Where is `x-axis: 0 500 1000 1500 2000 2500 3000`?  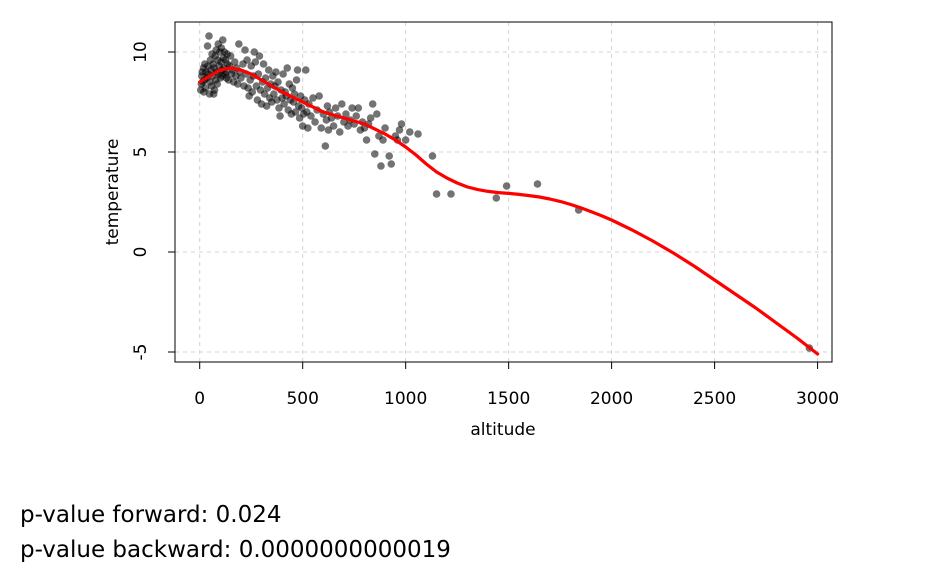
x-axis: 0 500 1000 1500 2000 2500 3000 is located at coordinates (516, 385).